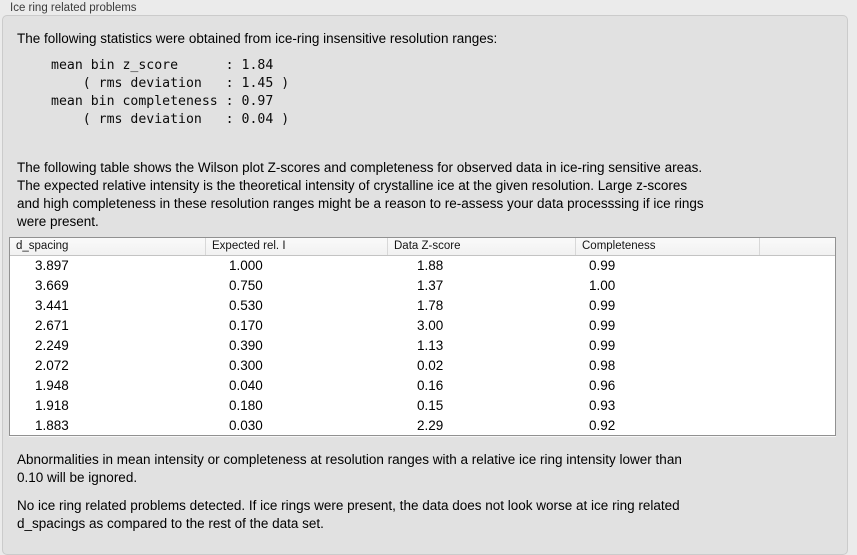 Image resolution: width=857 pixels, height=555 pixels. I want to click on table-cell: 1.37, so click(430, 286).